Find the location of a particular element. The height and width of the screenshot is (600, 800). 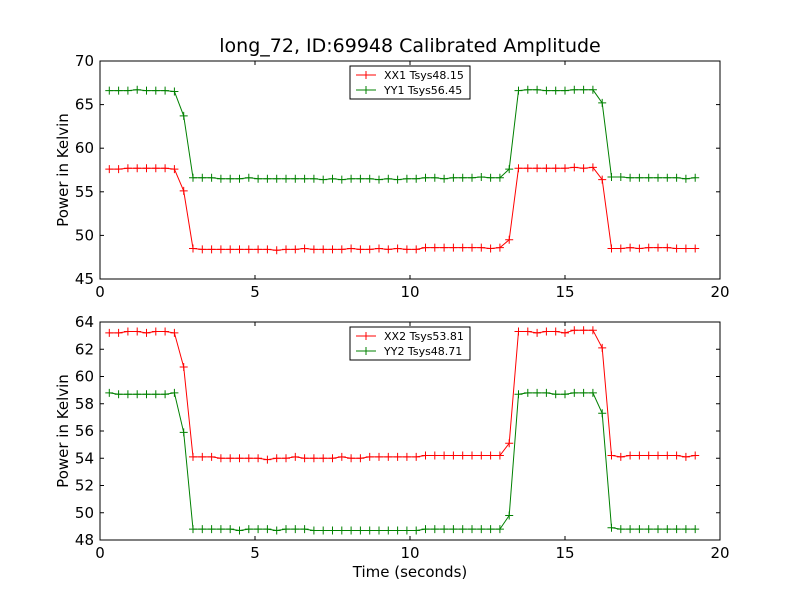

y-tick-label: 54 is located at coordinates (84, 458).